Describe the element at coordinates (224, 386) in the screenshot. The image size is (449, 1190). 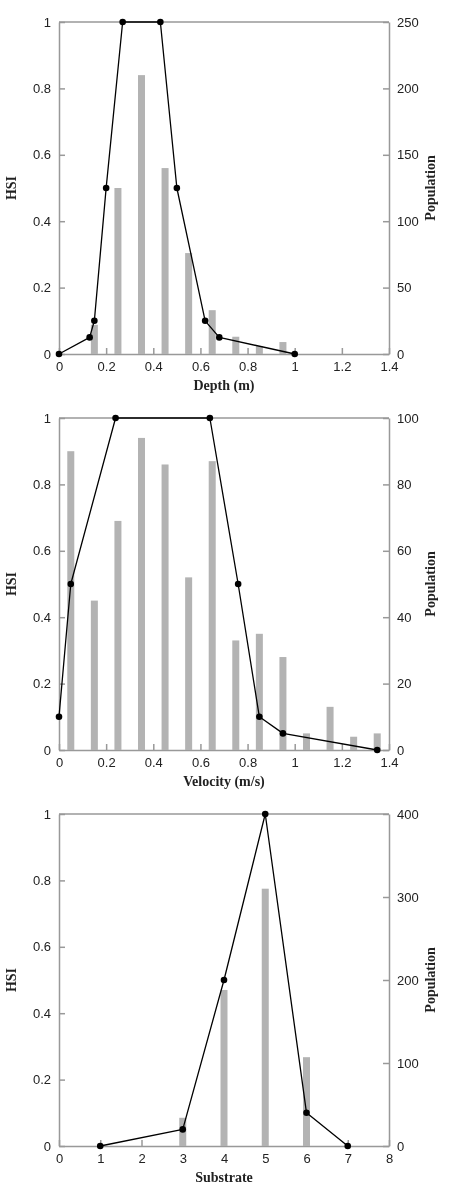
I see `x-axis-title: Depth (m)` at that location.